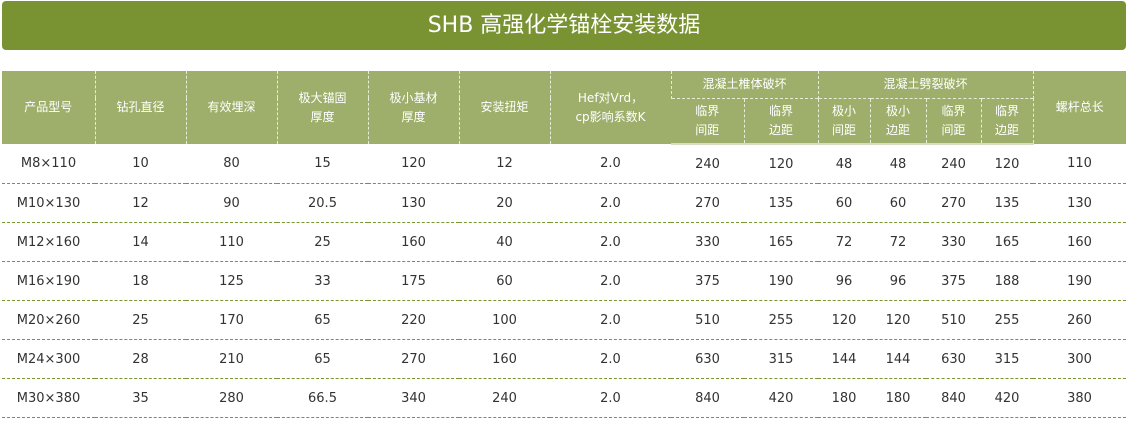  What do you see at coordinates (140, 107) in the screenshot?
I see `header-drill-diameter: 钻孔直径` at bounding box center [140, 107].